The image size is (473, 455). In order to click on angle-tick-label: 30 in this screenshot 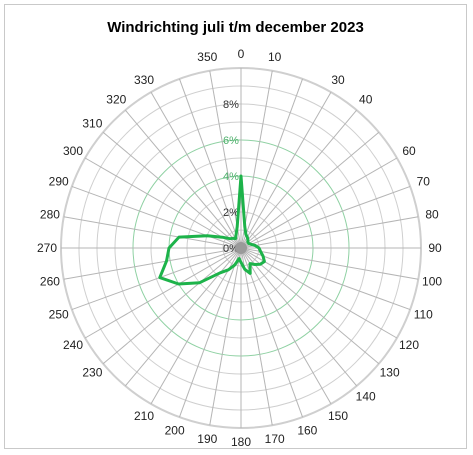, I will do `click(338, 80)`.